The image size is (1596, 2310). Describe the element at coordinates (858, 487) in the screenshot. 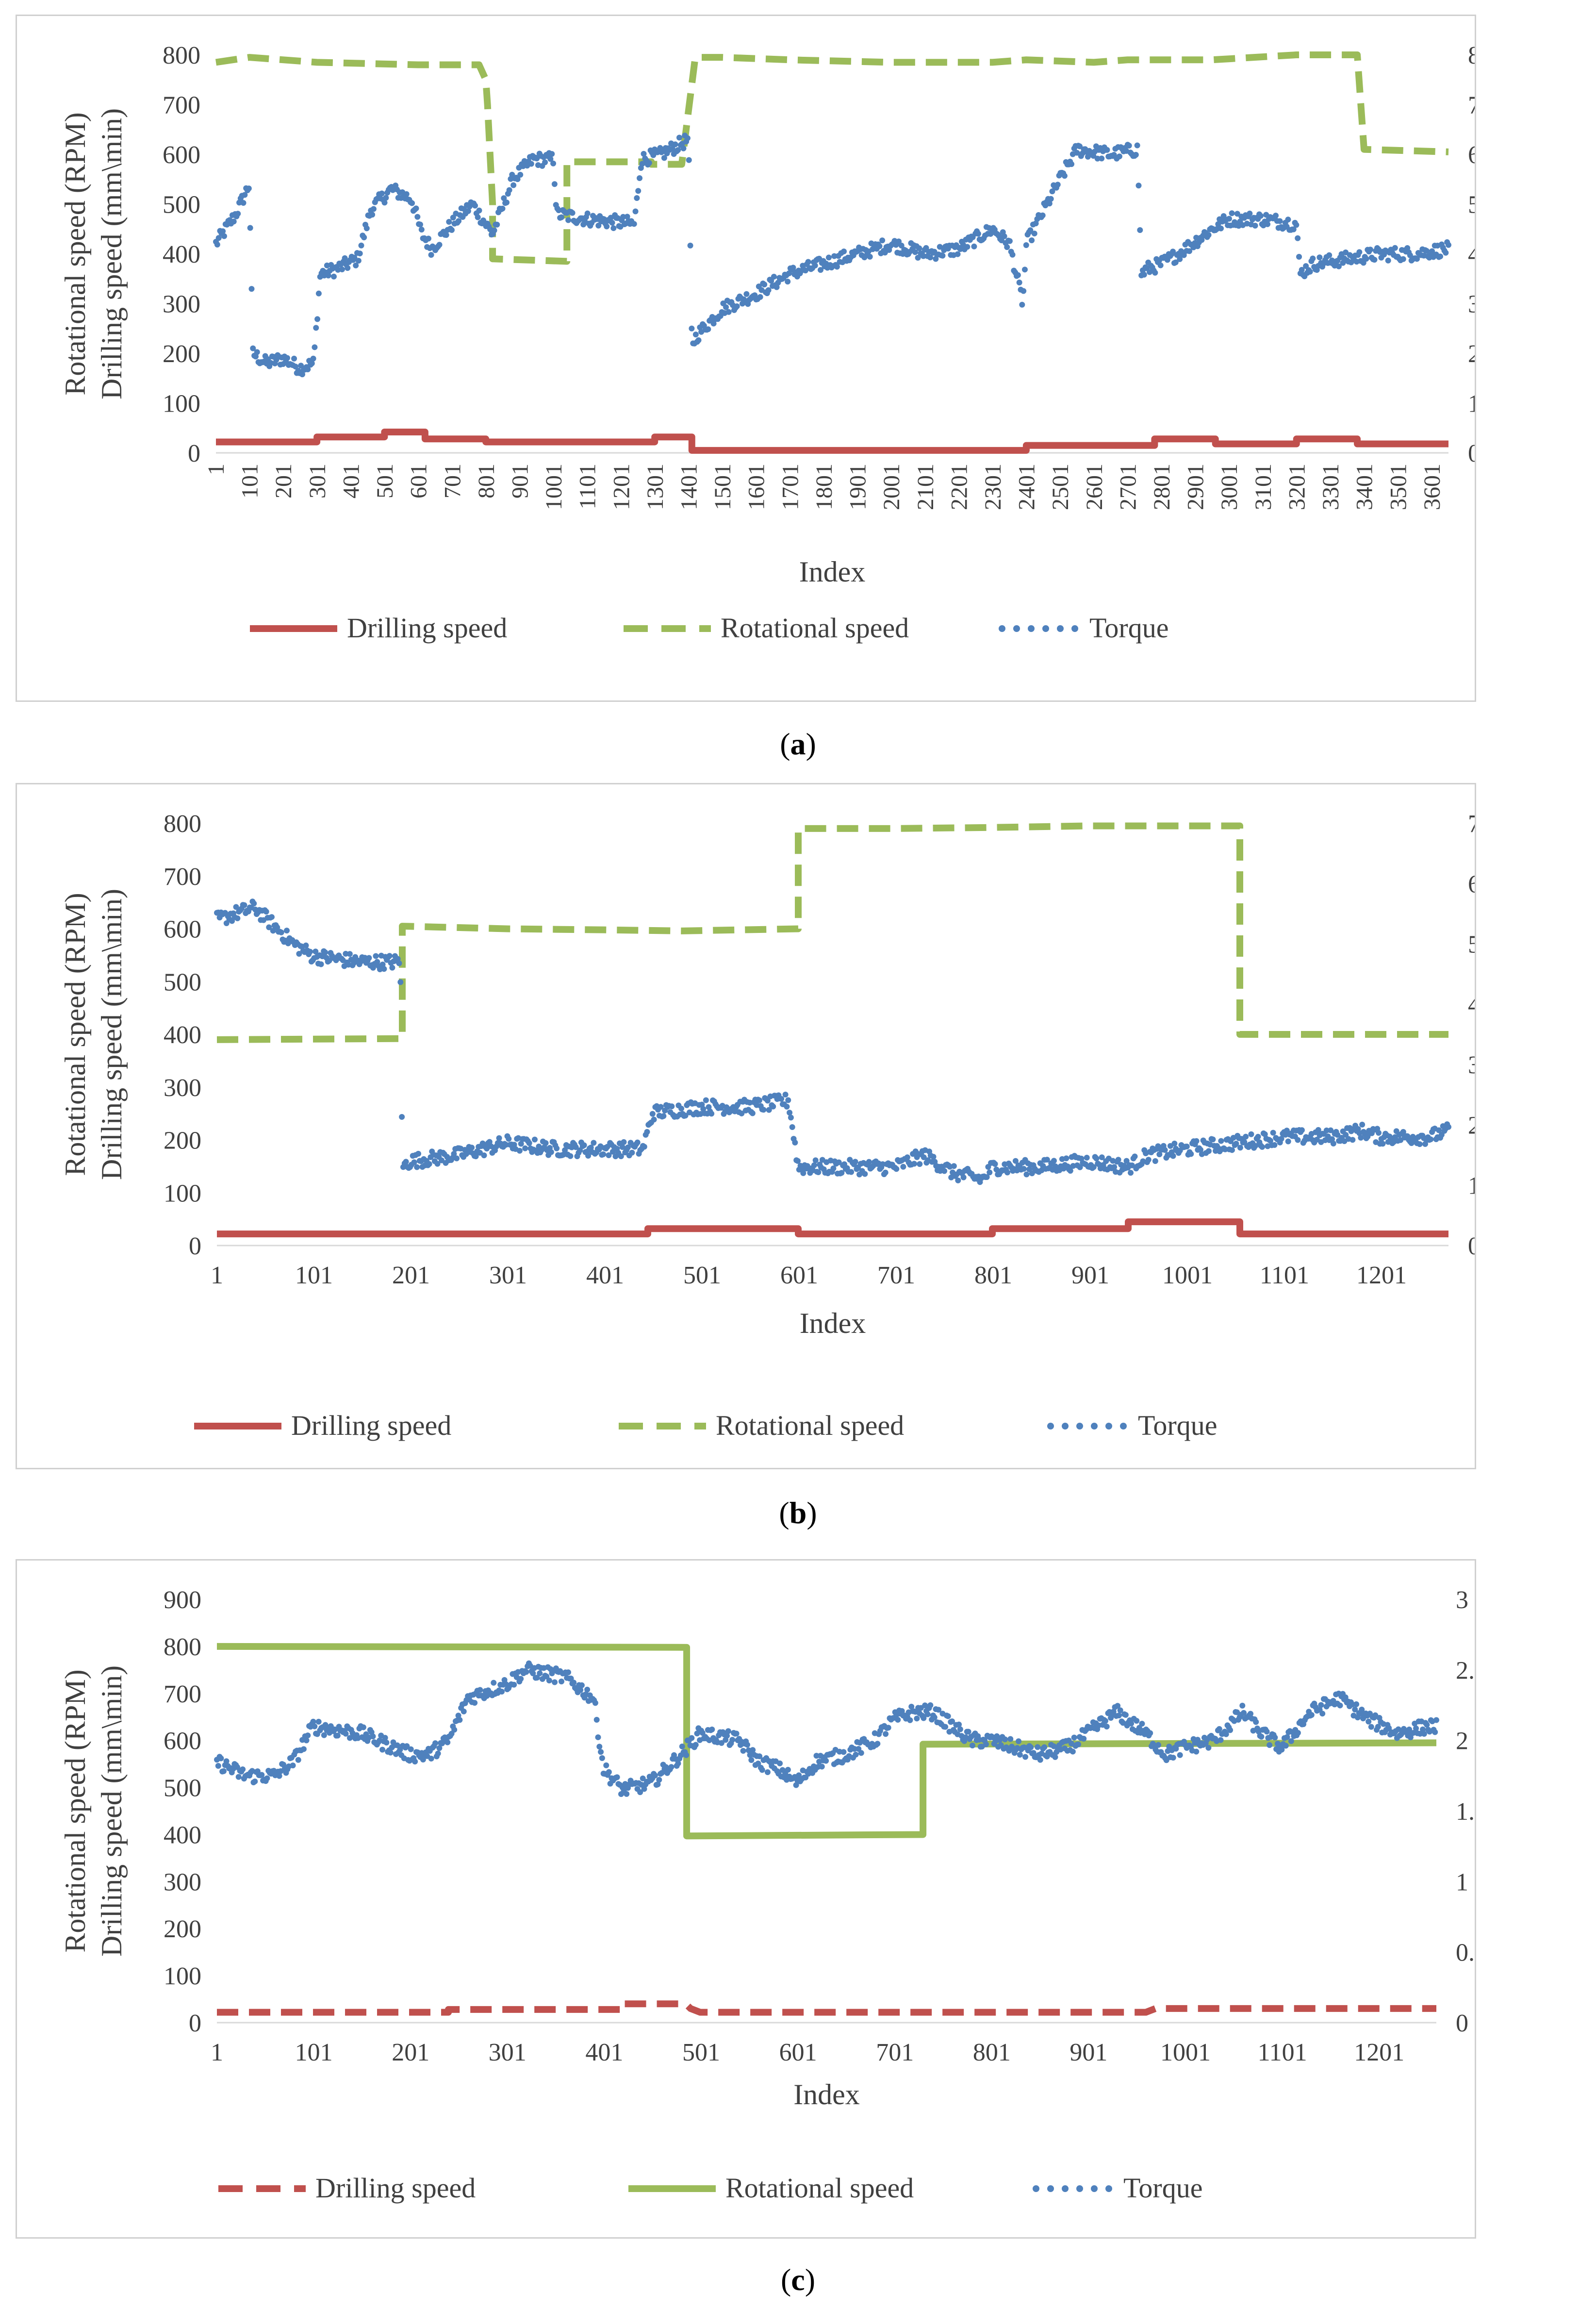

I see `x-tick-label: 1901` at that location.